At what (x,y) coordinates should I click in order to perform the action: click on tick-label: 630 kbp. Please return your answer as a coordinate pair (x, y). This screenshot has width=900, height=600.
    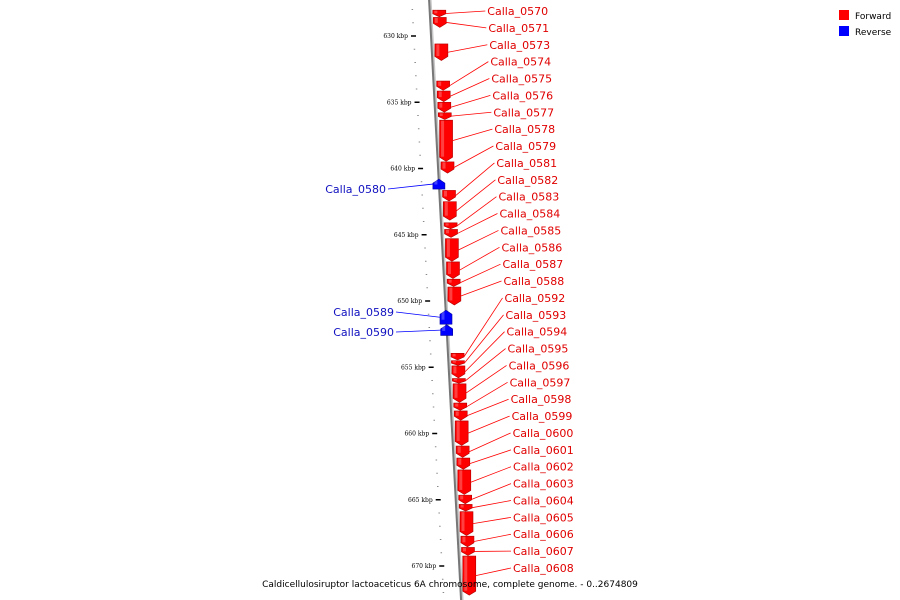
    Looking at the image, I should click on (395, 36).